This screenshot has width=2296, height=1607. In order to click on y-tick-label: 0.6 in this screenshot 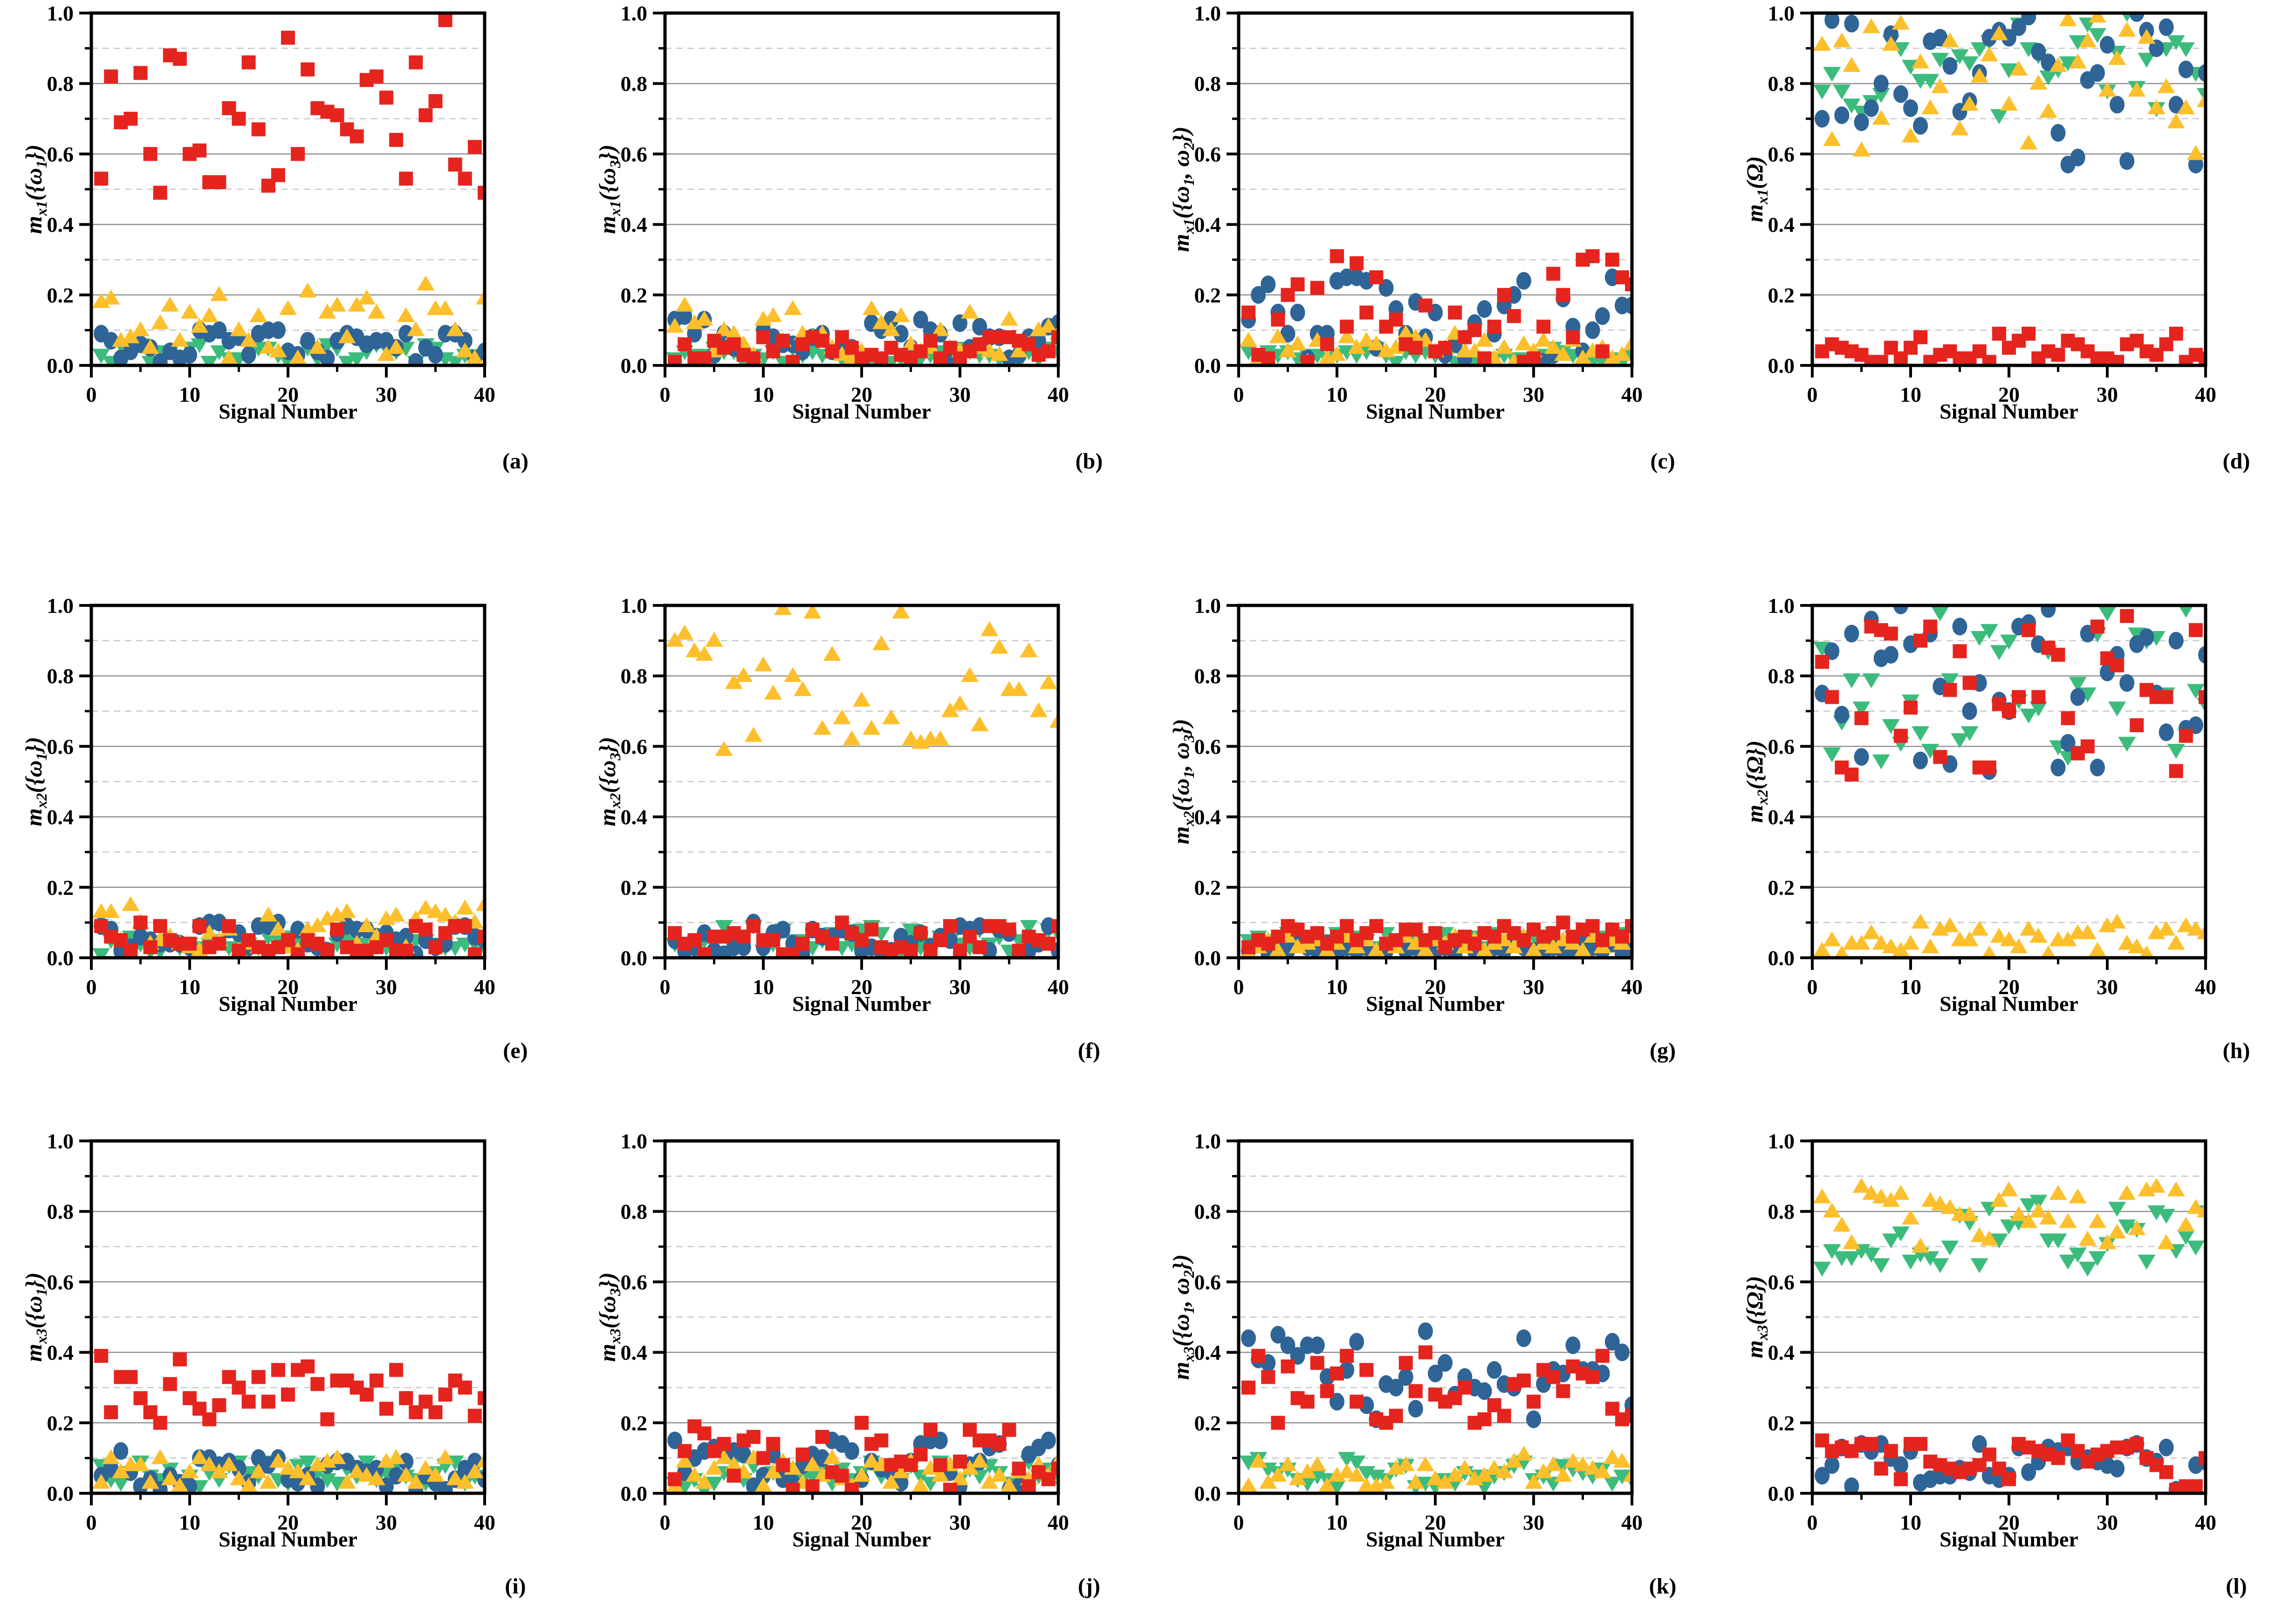, I will do `click(60, 1282)`.